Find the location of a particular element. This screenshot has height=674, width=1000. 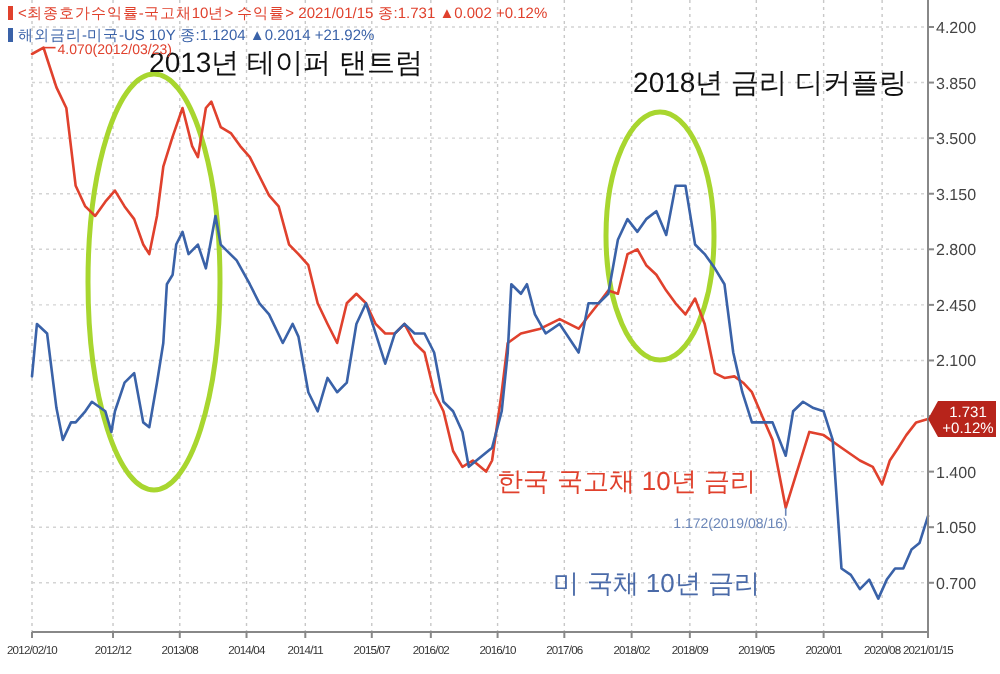

y-tick-label: 1.400 is located at coordinates (957, 472).